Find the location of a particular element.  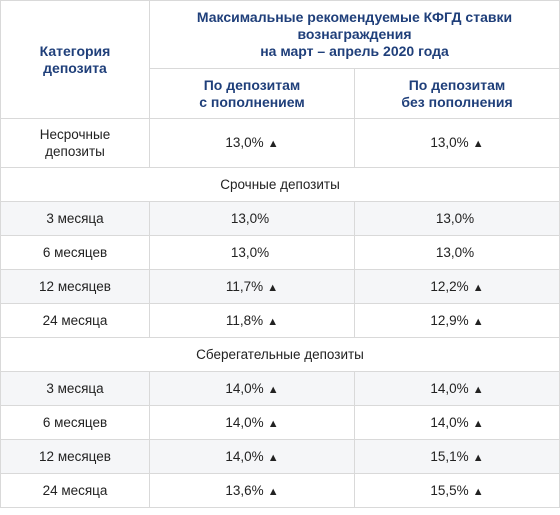

category-header-line2: депозита is located at coordinates (75, 67).